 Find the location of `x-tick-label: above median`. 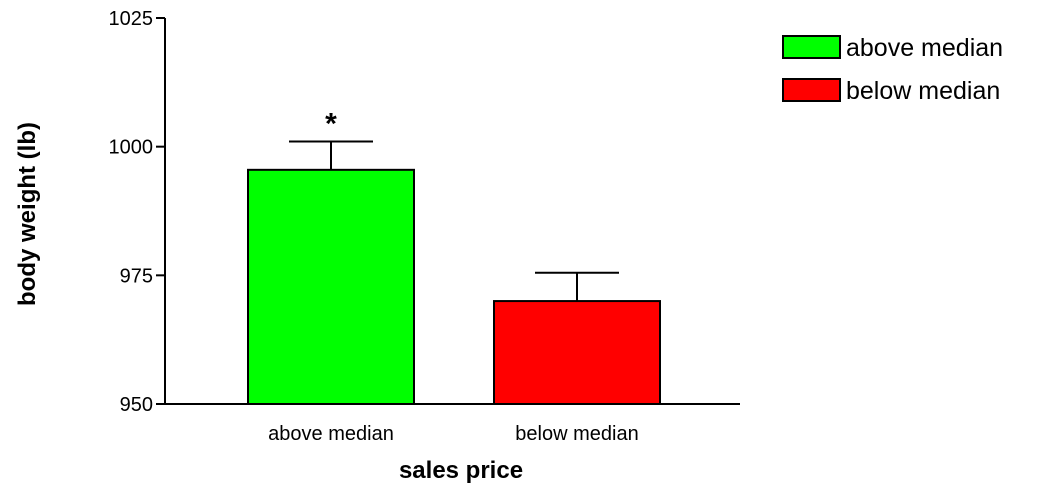

x-tick-label: above median is located at coordinates (331, 434).